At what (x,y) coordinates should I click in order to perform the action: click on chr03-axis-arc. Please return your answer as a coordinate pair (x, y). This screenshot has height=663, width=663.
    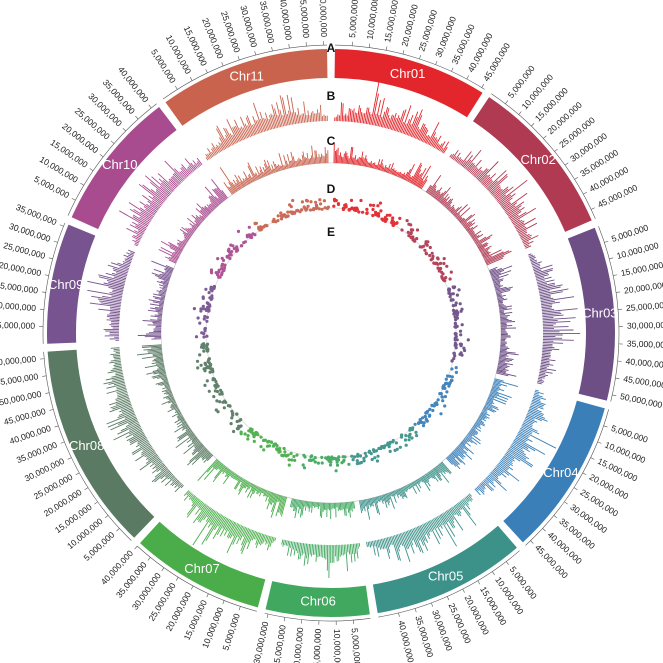
    Looking at the image, I should click on (609, 314).